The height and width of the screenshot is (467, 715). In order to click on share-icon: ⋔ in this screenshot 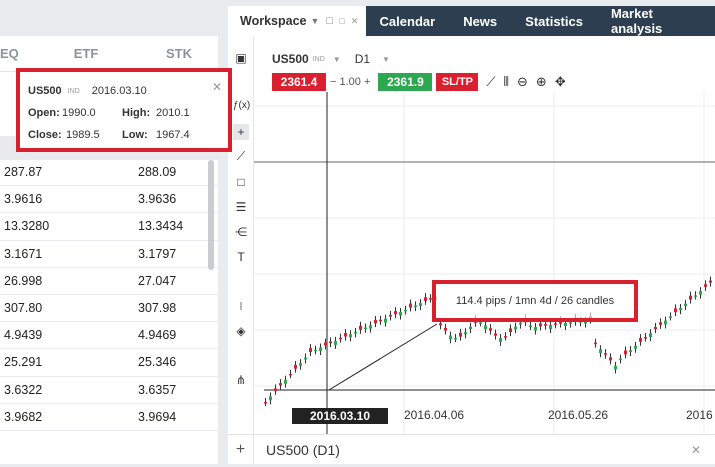, I will do `click(241, 380)`.